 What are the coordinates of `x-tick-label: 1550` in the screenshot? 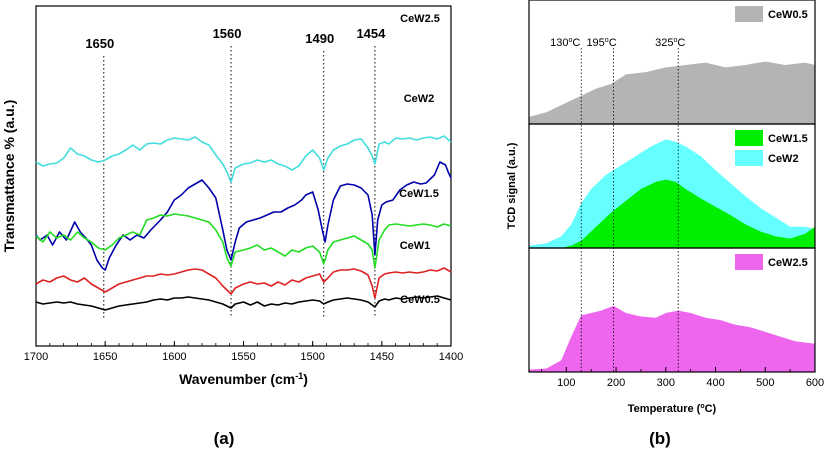 It's located at (243, 357).